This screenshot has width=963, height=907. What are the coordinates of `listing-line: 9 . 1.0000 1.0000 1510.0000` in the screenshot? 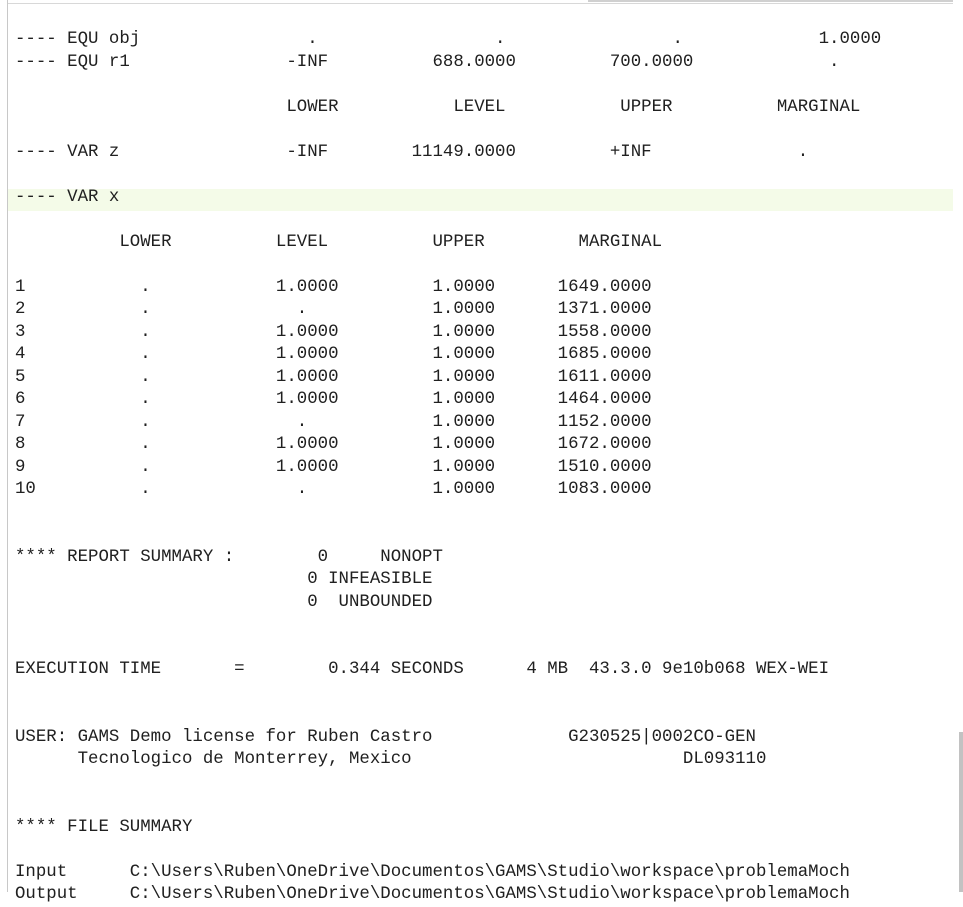 It's located at (333, 467).